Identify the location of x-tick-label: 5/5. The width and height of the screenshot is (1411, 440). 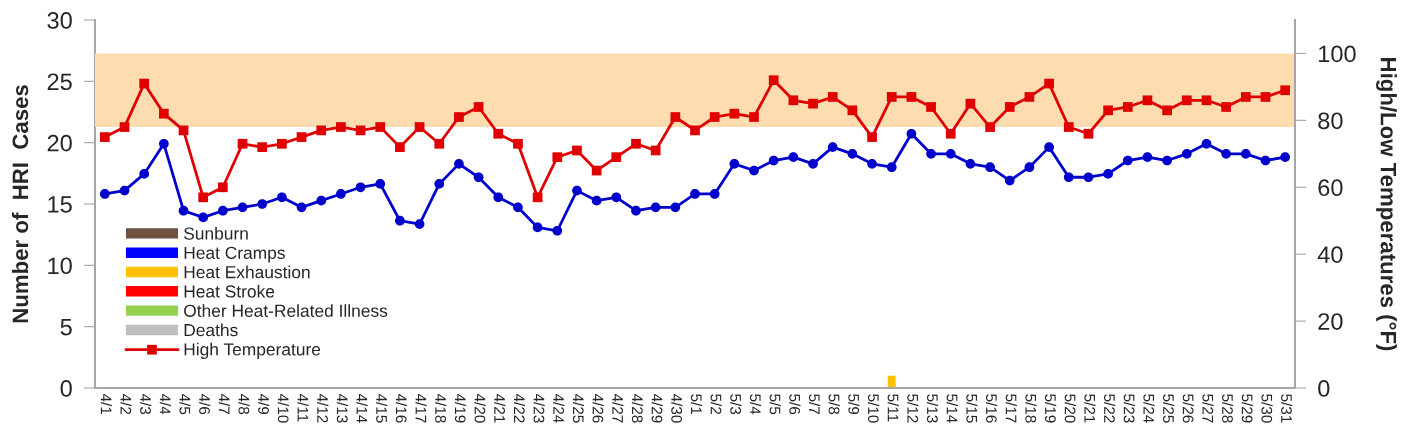
(775, 404).